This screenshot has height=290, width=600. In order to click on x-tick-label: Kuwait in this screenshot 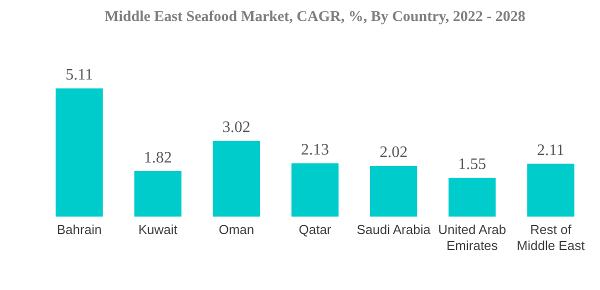, I will do `click(158, 230)`.